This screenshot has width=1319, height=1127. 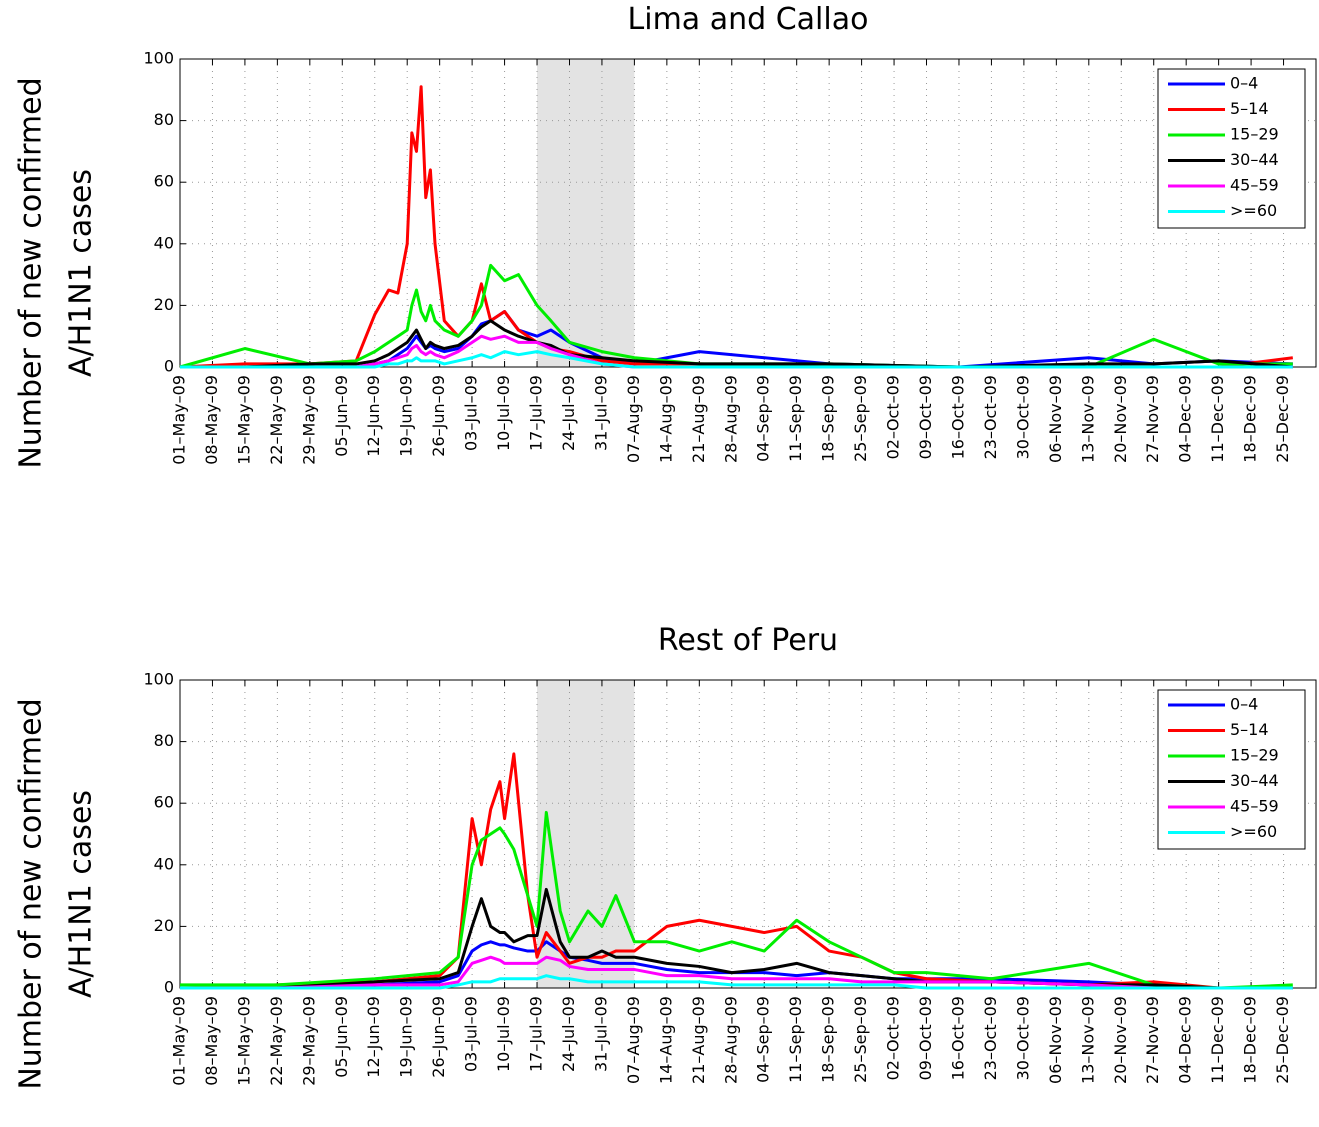 What do you see at coordinates (406, 416) in the screenshot?
I see `x-tick-label: 19–Jun–09` at bounding box center [406, 416].